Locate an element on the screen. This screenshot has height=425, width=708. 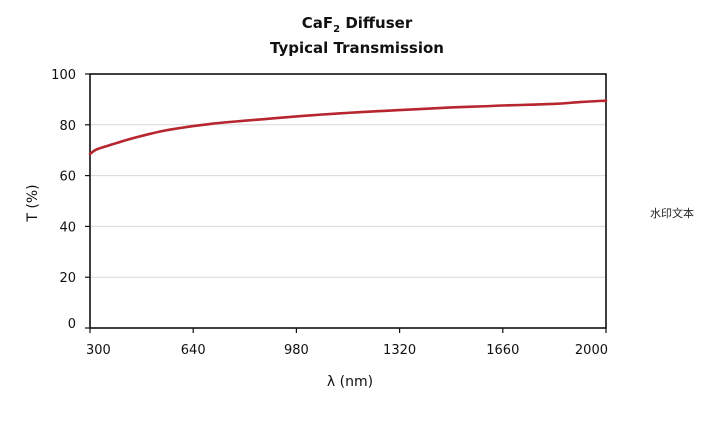
chart-title: CaF2 Diffuser is located at coordinates (357, 24).